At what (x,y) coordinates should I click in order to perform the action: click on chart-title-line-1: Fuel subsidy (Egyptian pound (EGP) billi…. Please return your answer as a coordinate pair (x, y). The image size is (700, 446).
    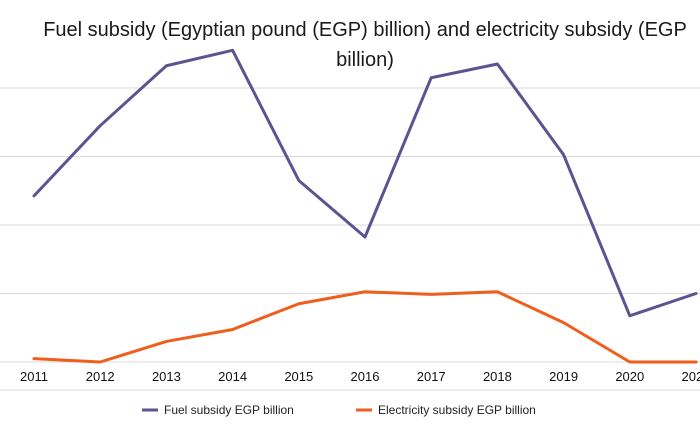
    Looking at the image, I should click on (365, 30).